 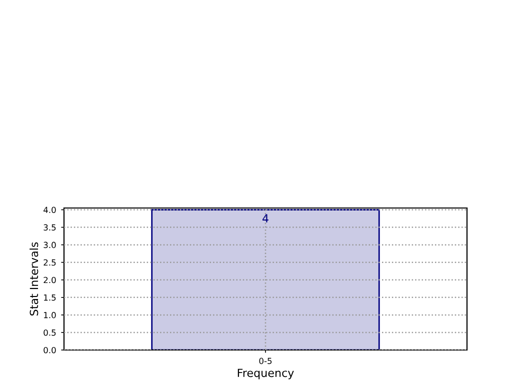 I want to click on y-tick-label: 1.0, so click(x=50, y=315).